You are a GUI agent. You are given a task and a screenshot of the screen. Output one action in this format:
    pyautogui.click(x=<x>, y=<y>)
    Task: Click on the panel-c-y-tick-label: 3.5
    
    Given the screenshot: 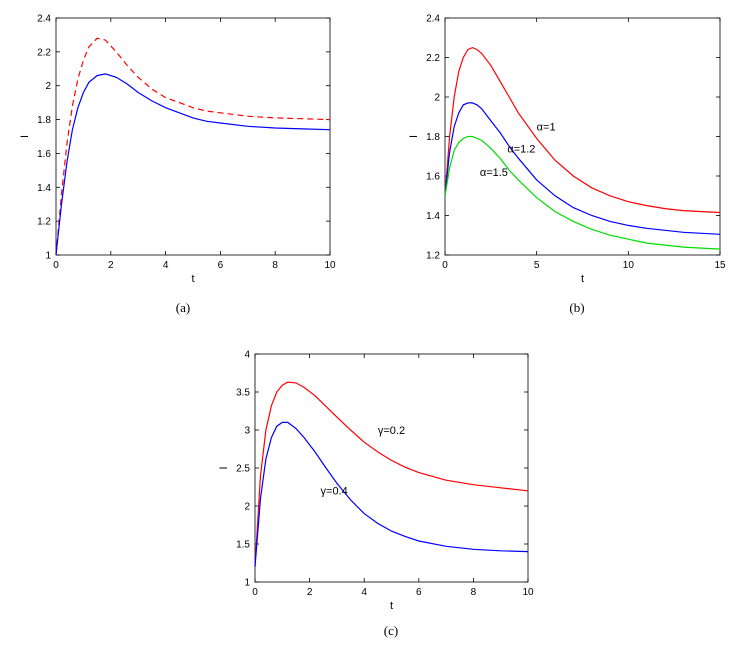 What is the action you would take?
    pyautogui.click(x=243, y=393)
    